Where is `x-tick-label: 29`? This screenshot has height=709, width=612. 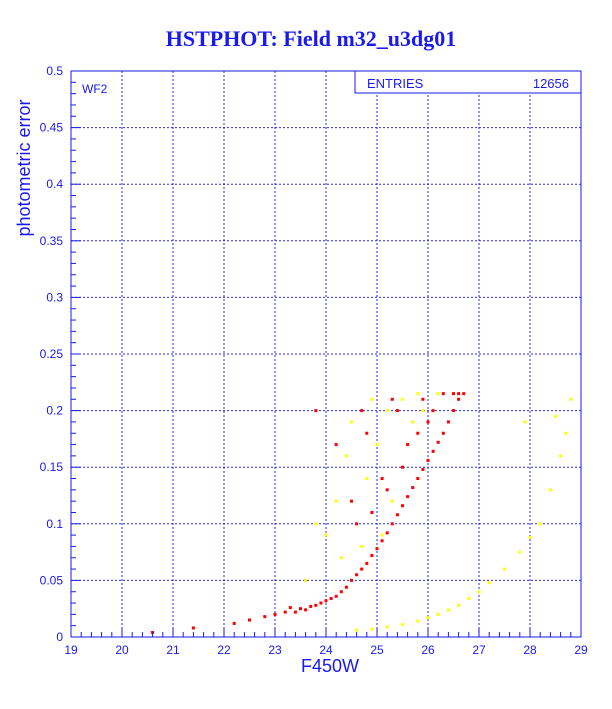 x-tick-label: 29 is located at coordinates (581, 650).